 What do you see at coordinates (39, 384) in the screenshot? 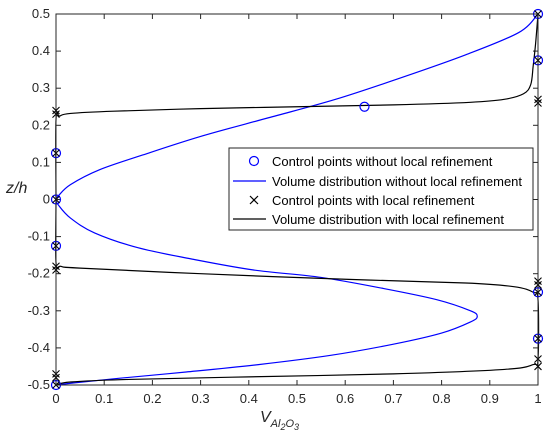
I see `y-tick-label: -0.5` at bounding box center [39, 384].